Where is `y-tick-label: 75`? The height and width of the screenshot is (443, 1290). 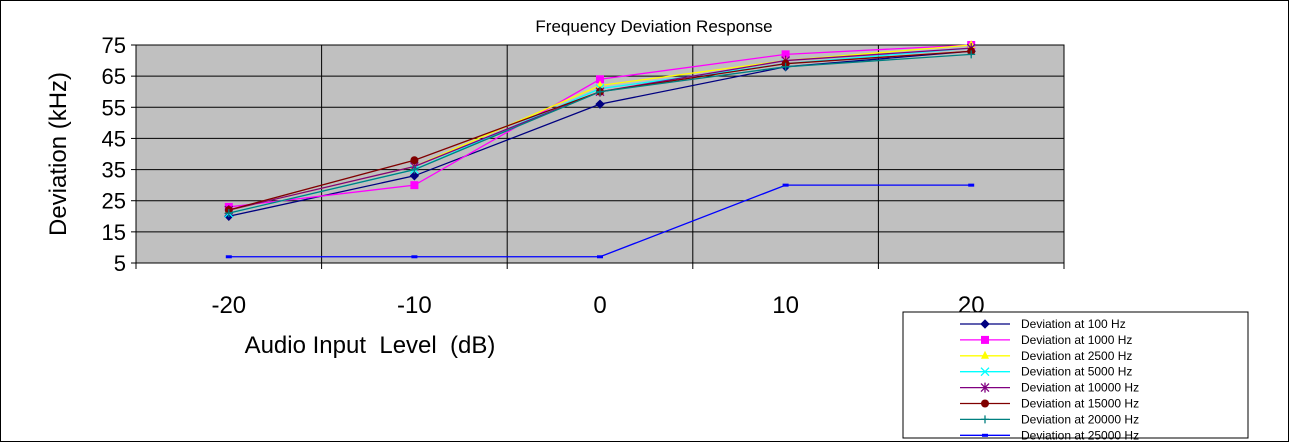
y-tick-label: 75 is located at coordinates (114, 45).